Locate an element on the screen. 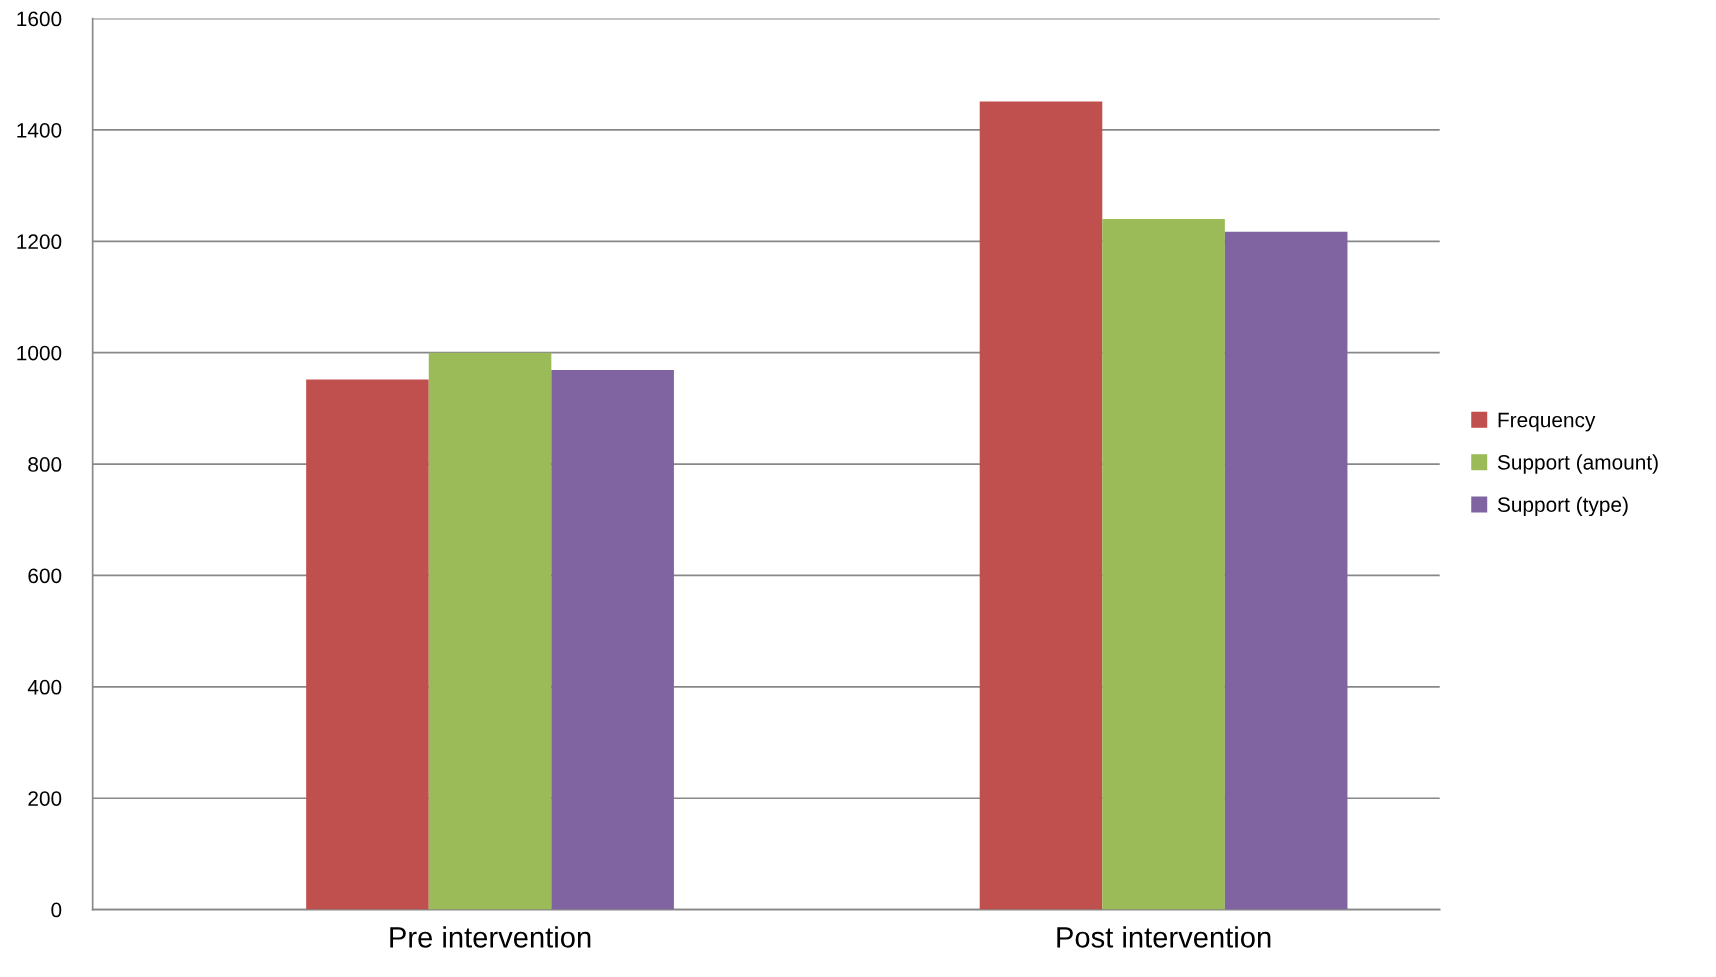  y-tick-label: 600 is located at coordinates (45, 576).